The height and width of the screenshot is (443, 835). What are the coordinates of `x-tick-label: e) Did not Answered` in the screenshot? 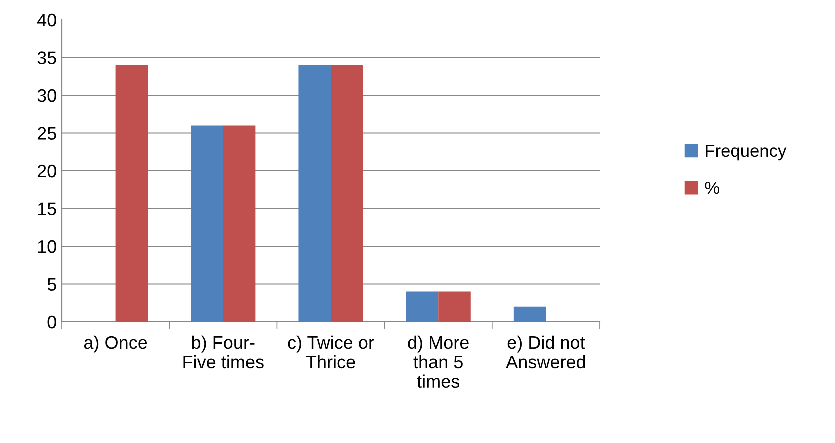 It's located at (546, 352).